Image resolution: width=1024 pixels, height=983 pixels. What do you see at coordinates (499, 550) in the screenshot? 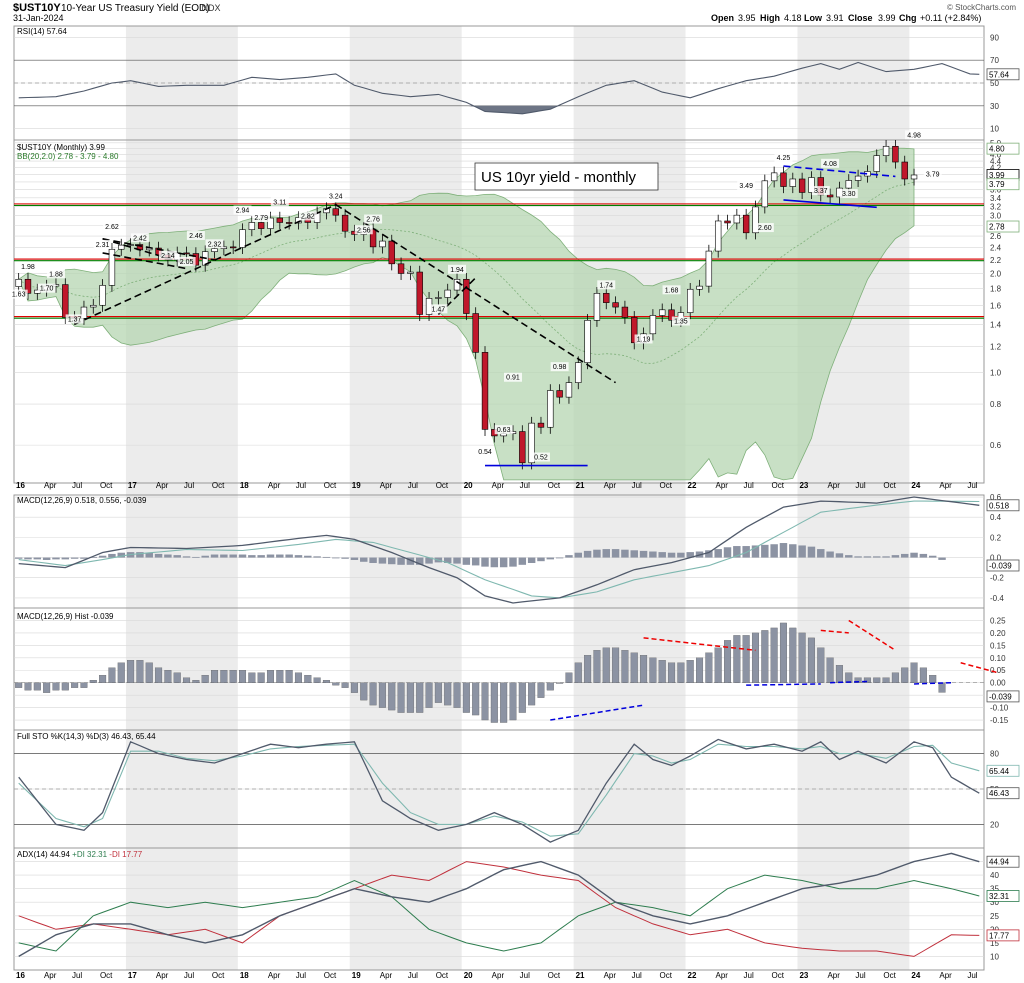
I see `macd-line` at bounding box center [499, 550].